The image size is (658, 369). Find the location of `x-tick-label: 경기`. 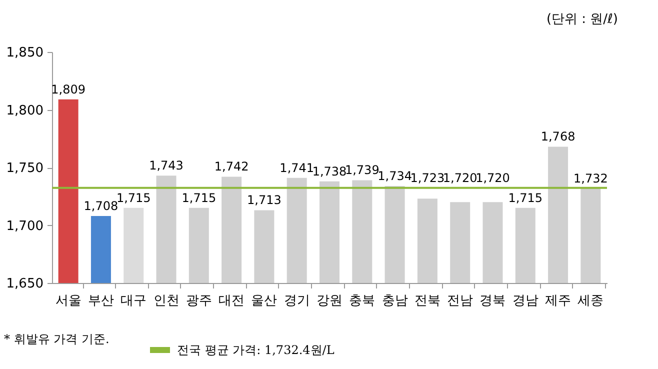

x-tick-label: 경기 is located at coordinates (297, 301).